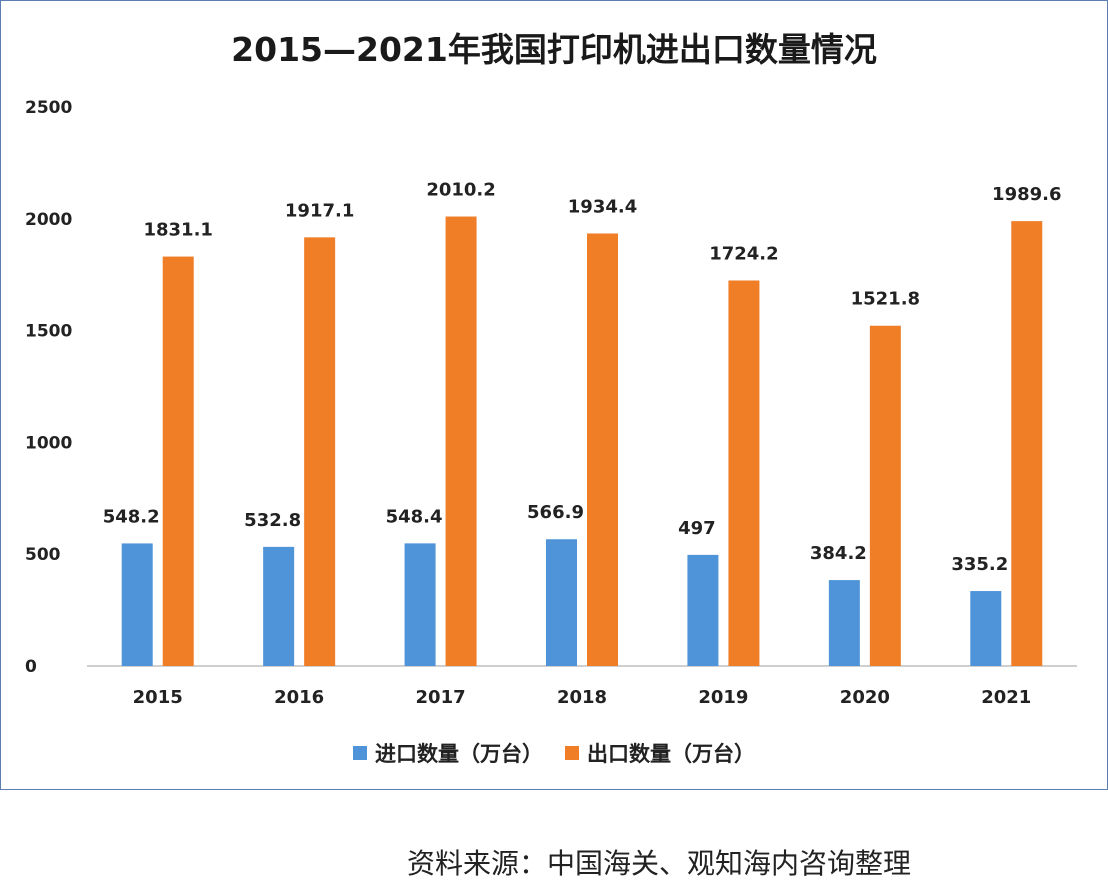 This screenshot has width=1108, height=892. What do you see at coordinates (671, 754) in the screenshot?
I see `legend-label-export: 出口数量（万台）` at bounding box center [671, 754].